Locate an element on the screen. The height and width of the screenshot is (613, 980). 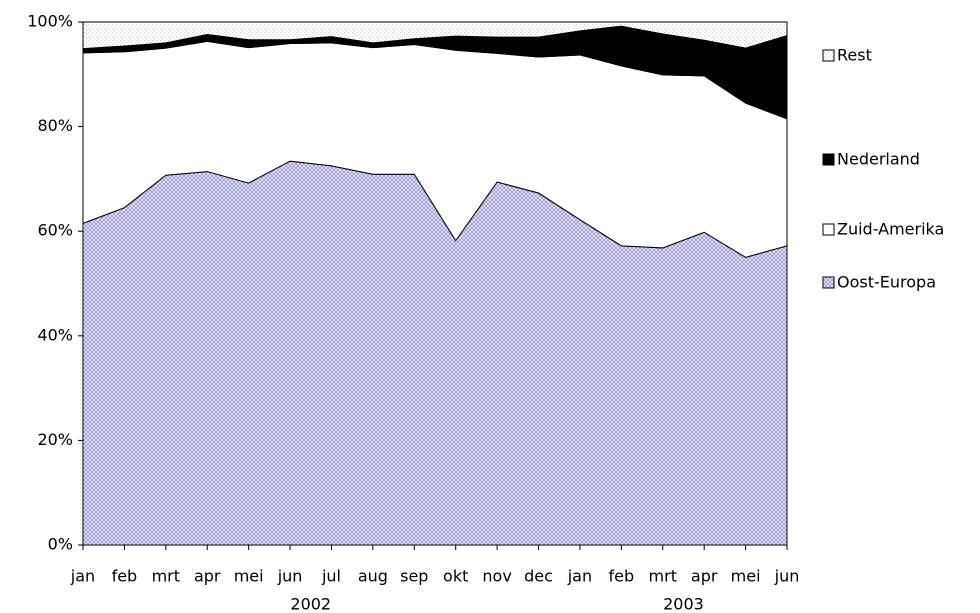
x-group-label: 2003 is located at coordinates (683, 604).